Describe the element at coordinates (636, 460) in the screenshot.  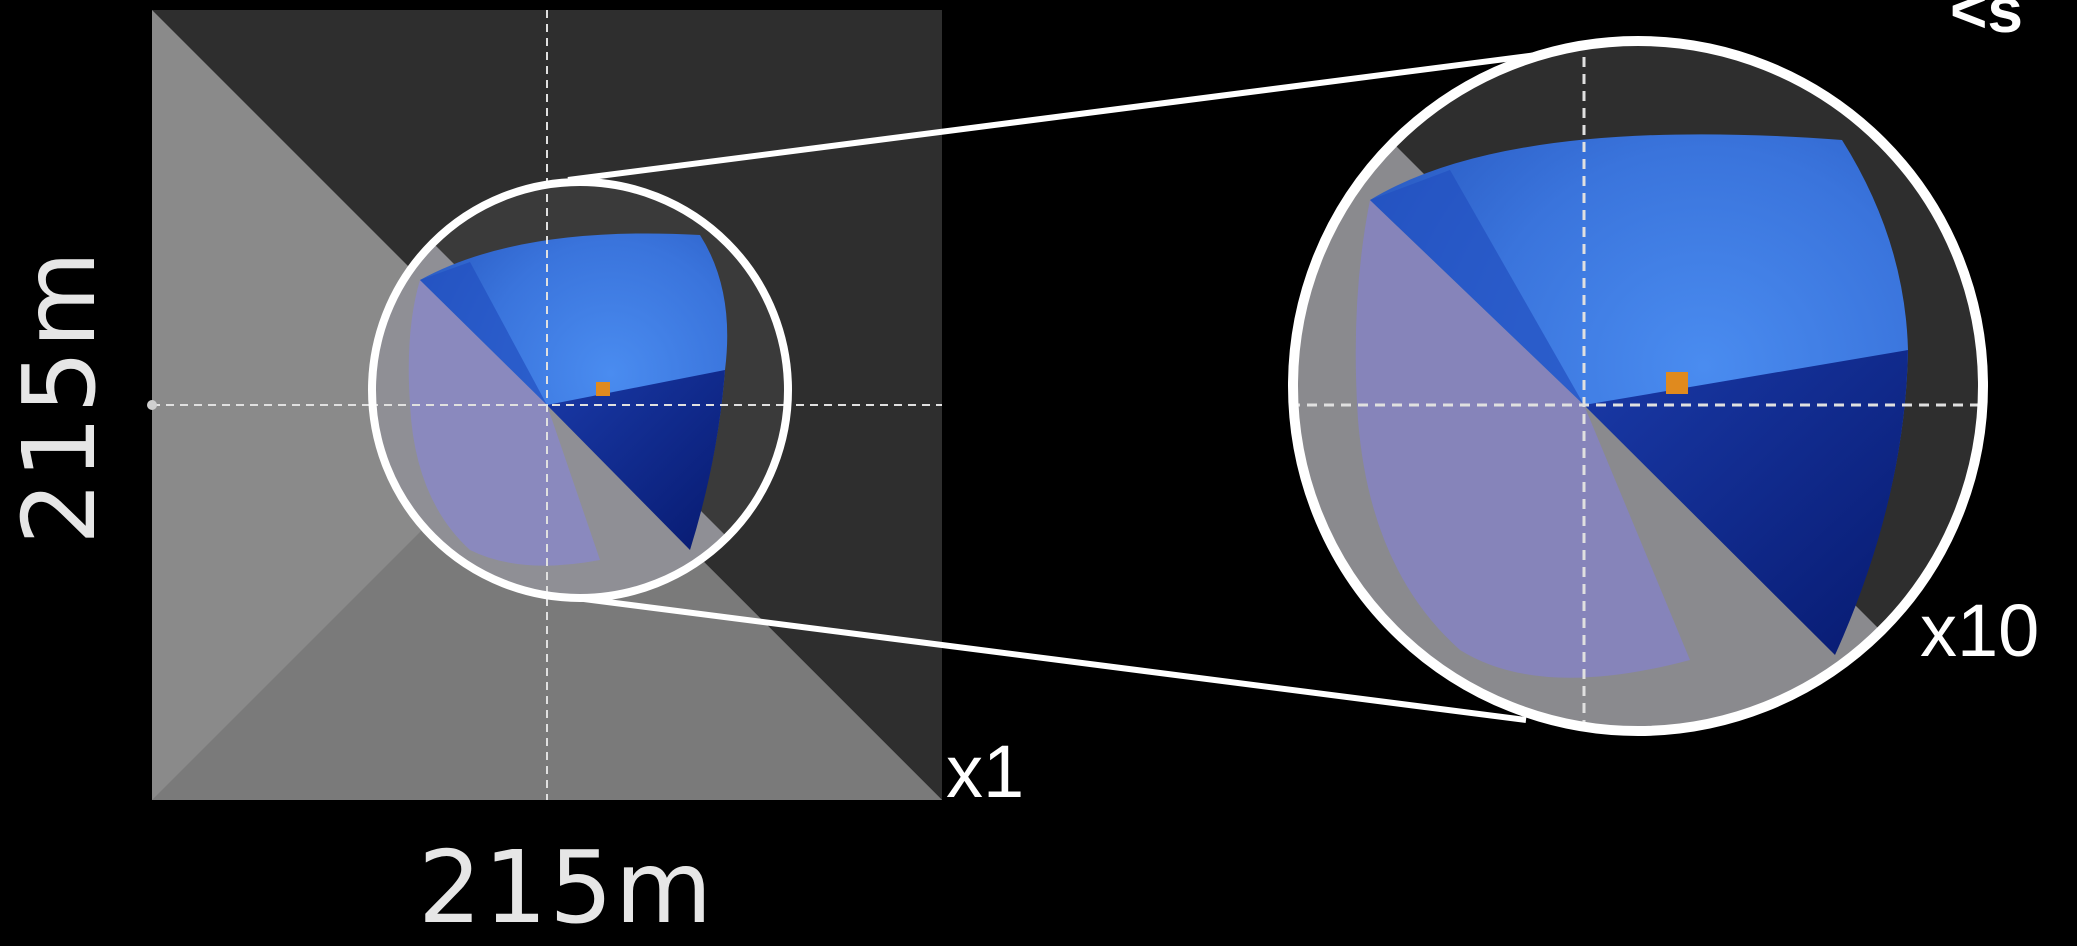
I see `visibility-fan-dark` at that location.